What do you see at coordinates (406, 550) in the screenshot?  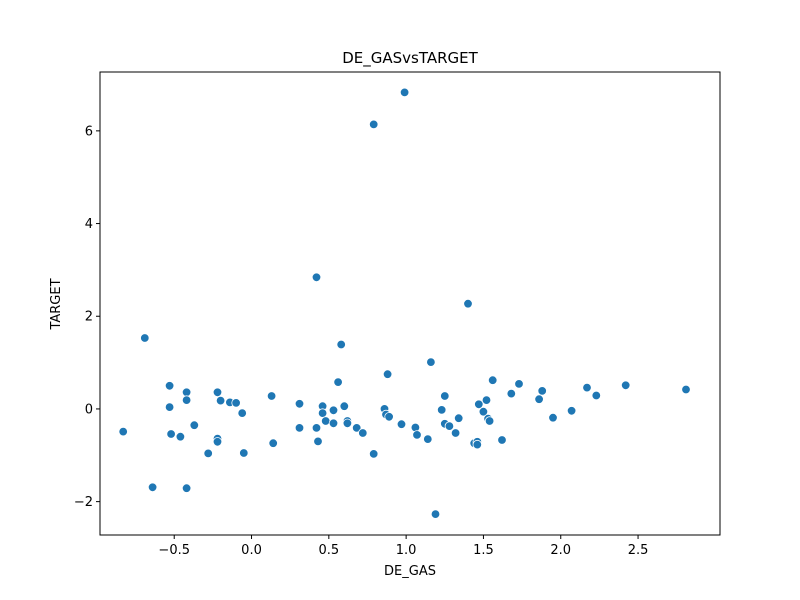 I see `x-tick-label: 1.0` at bounding box center [406, 550].